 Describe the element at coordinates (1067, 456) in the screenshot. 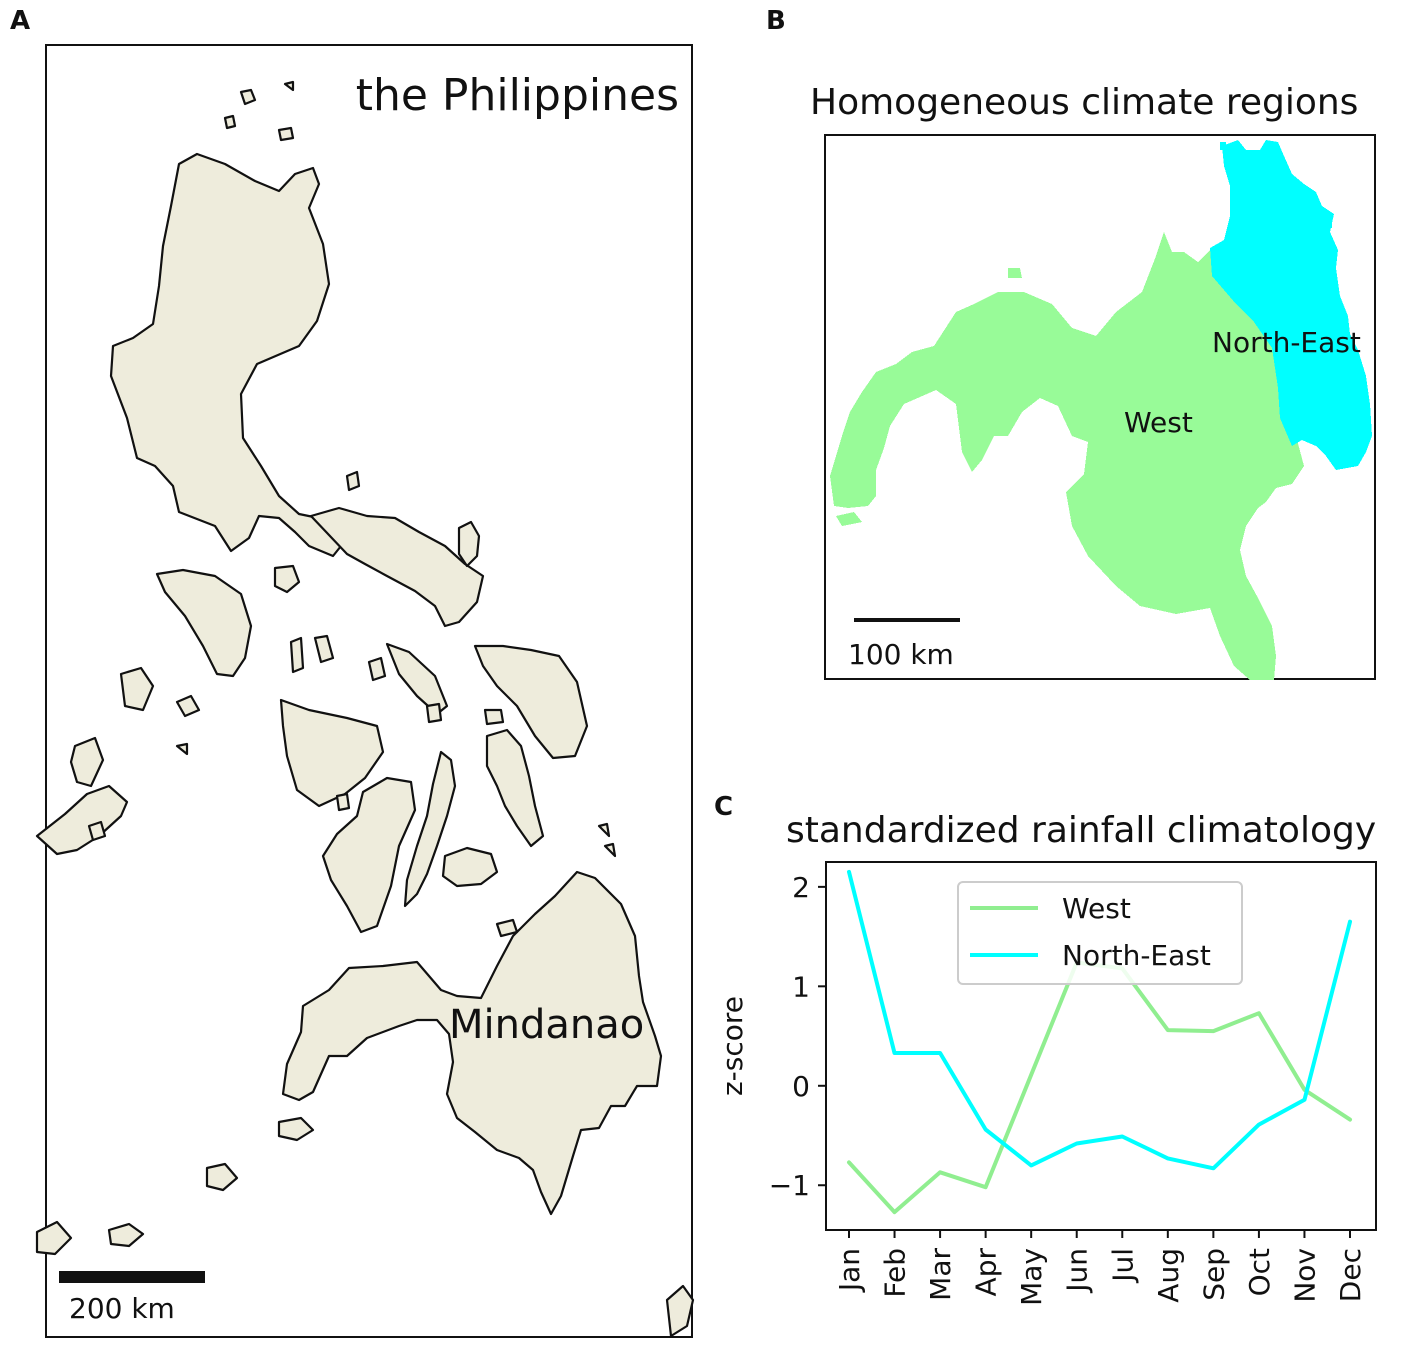

I see `west-region` at that location.